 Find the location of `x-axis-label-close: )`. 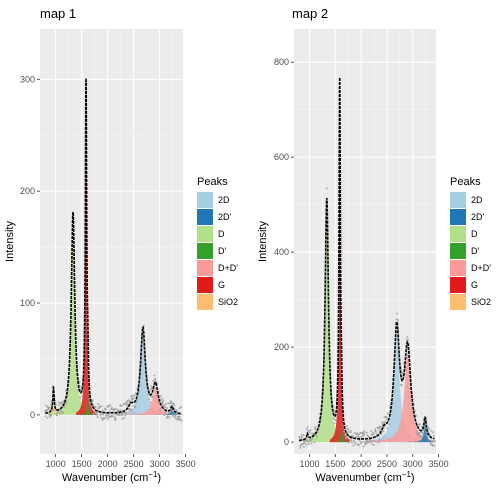

x-axis-label-close: ) is located at coordinates (413, 478).